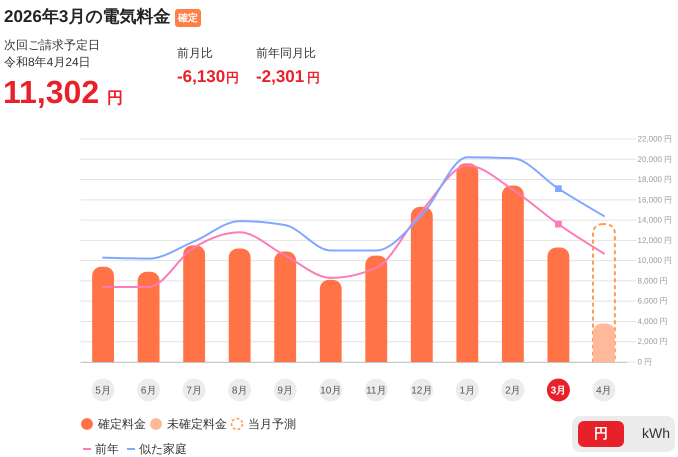  Describe the element at coordinates (376, 391) in the screenshot. I see `x-tick-label: 11月` at that location.